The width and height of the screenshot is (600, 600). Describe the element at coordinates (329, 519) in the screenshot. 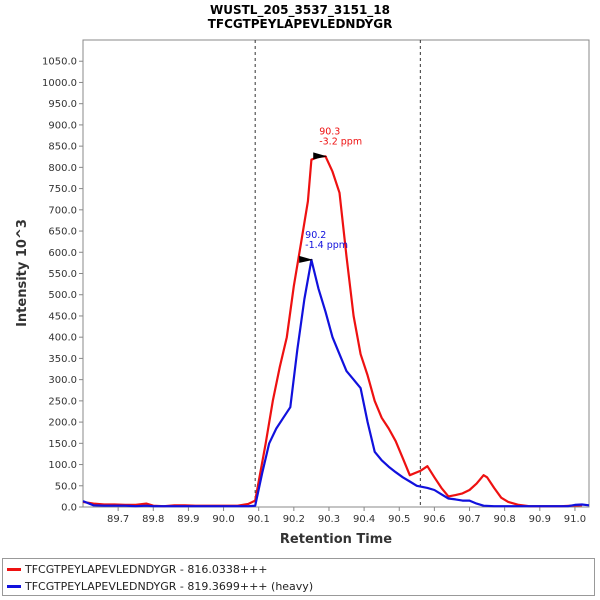

I see `x-tick-label: 90.3` at that location.